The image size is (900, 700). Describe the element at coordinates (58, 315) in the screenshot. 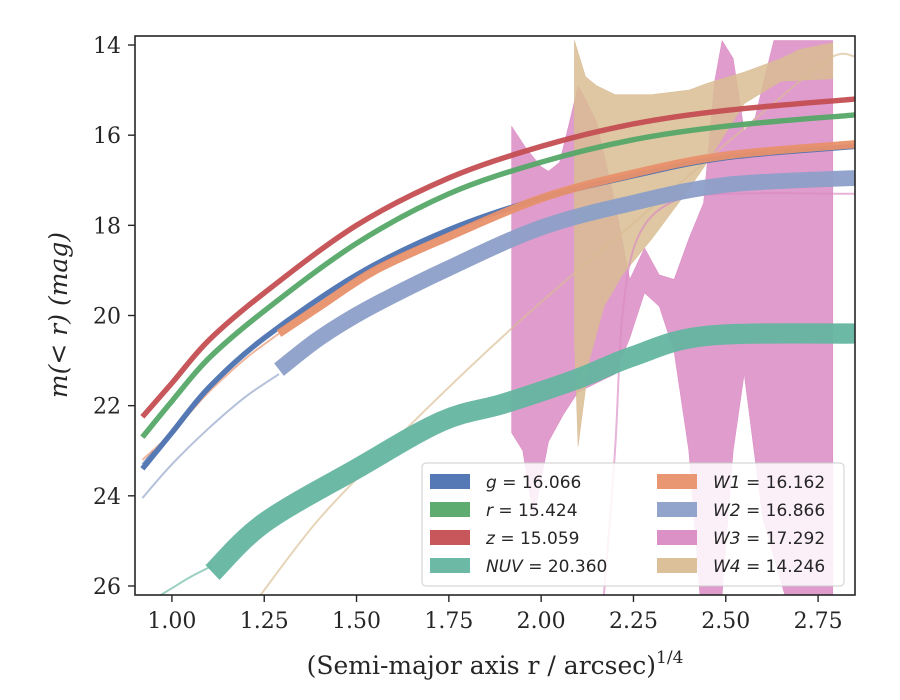

I see `y-axis-label: m(< r) (mag)` at that location.